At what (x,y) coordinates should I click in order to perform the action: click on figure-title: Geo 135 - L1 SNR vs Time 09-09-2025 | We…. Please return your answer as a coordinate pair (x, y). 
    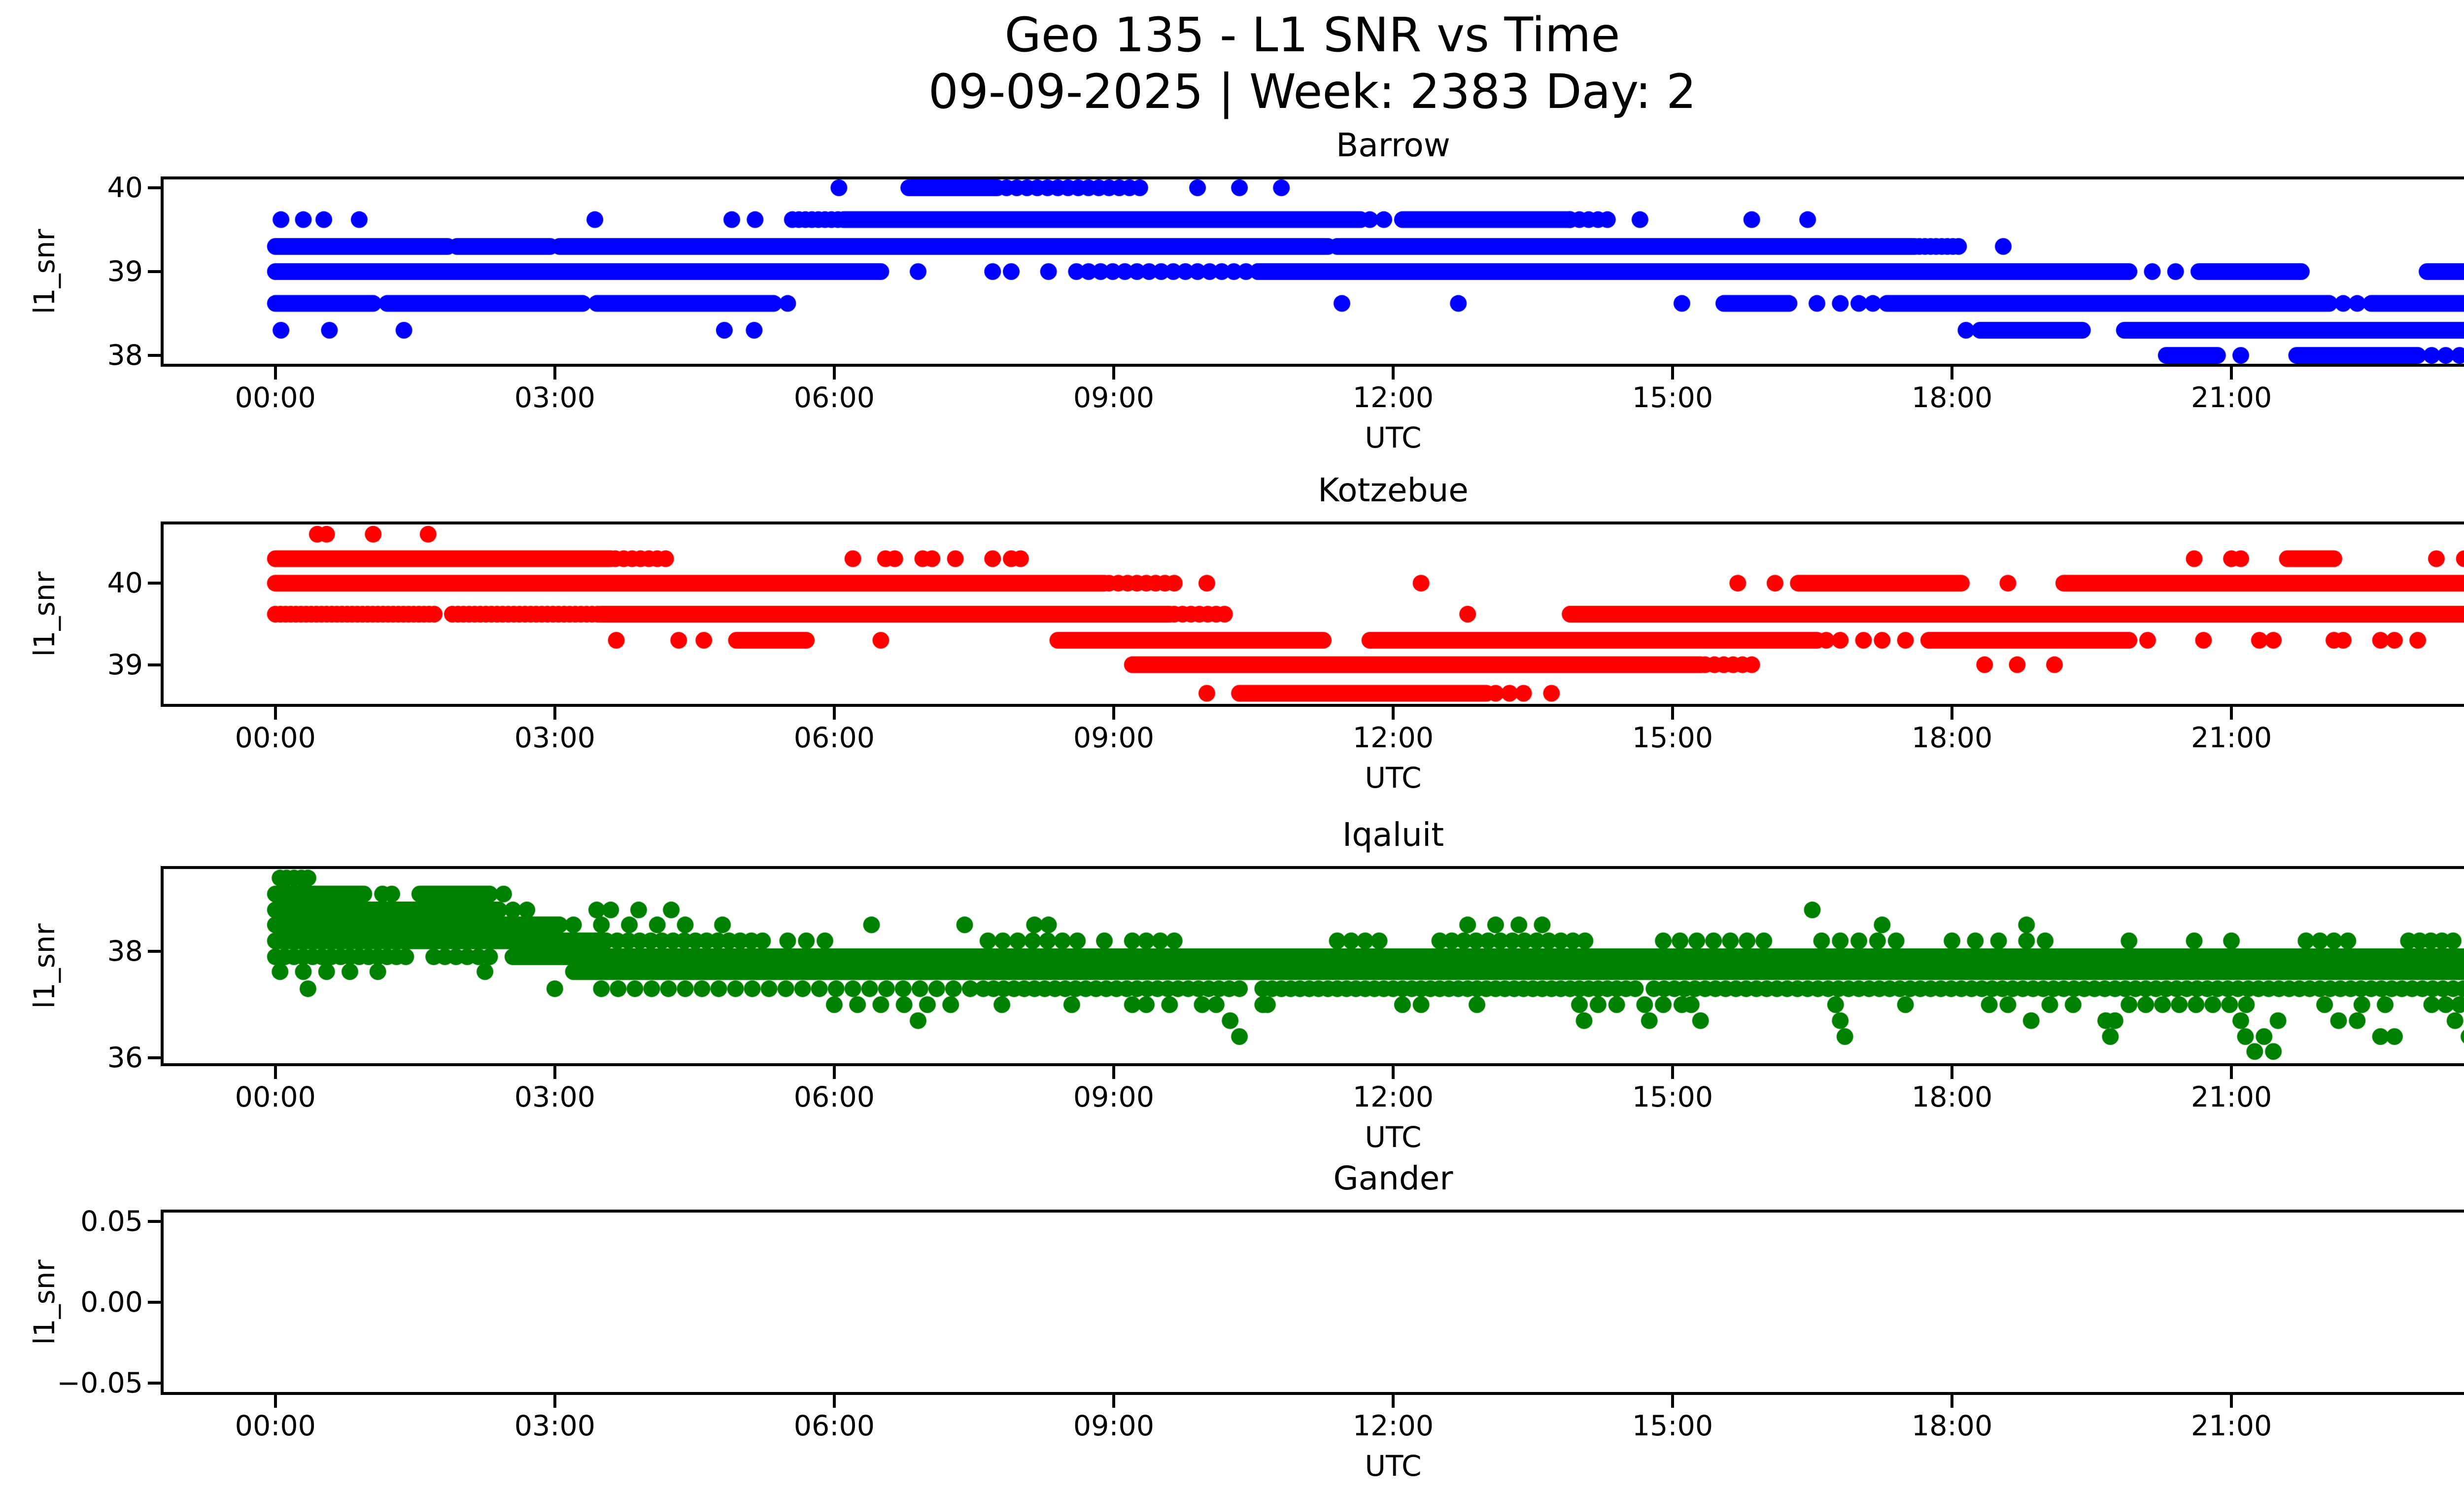
    Looking at the image, I should click on (1232, 63).